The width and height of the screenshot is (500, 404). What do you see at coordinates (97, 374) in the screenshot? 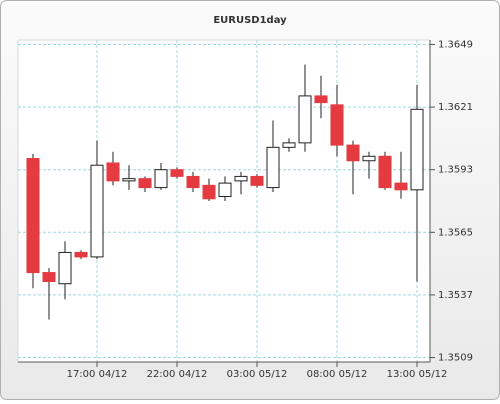
I see `x-tick-label: 17:00 04/12` at bounding box center [97, 374].